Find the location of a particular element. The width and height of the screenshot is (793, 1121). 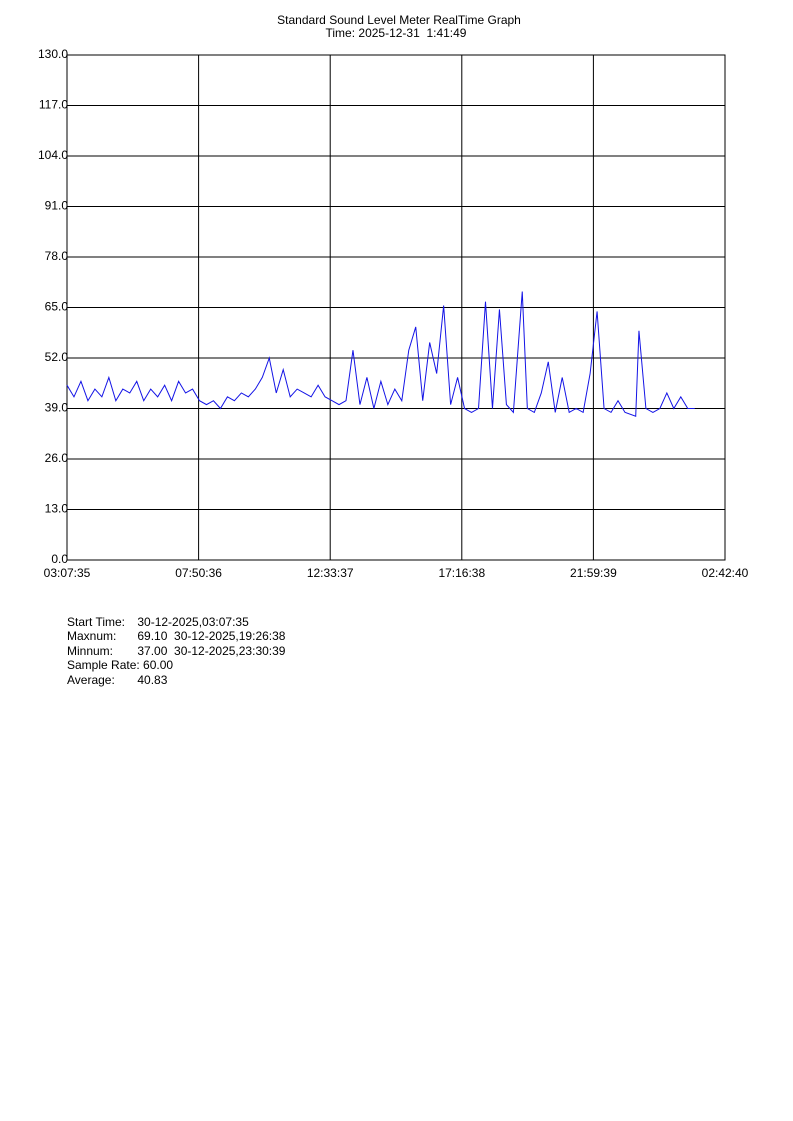

summary-label: Sample Rate: is located at coordinates (103, 665).